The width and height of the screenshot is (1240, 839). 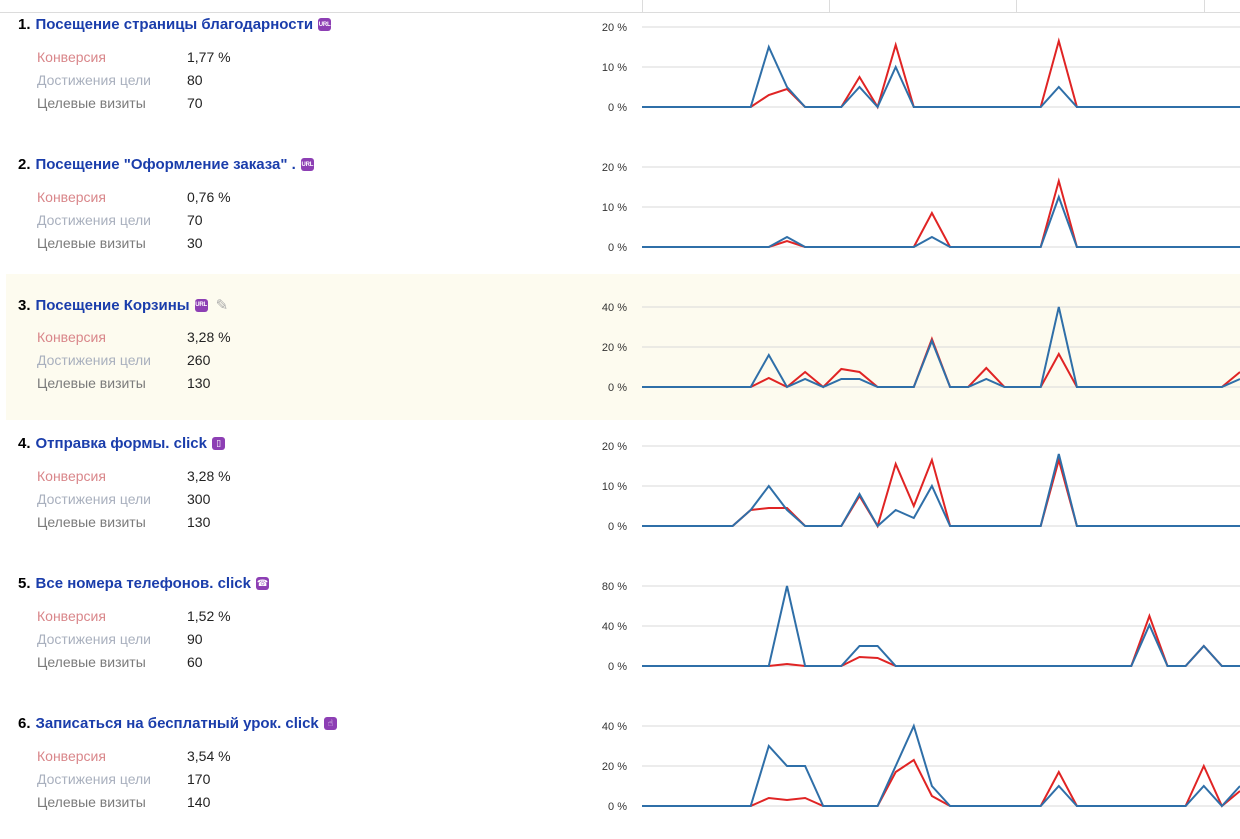 I want to click on goal-number: 5., so click(x=24, y=583).